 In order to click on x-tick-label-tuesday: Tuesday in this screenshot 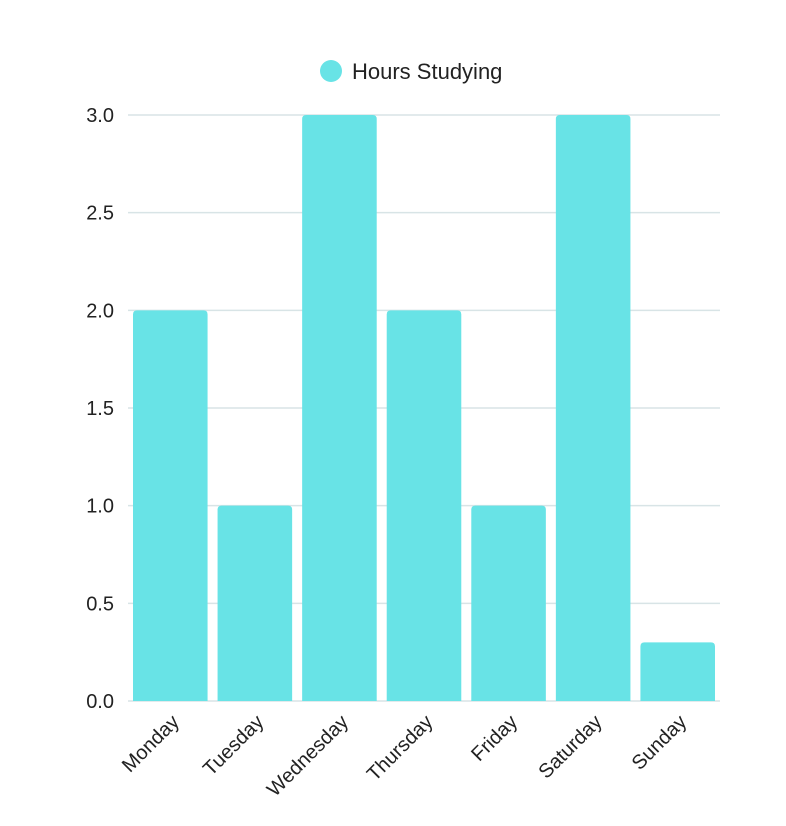, I will do `click(233, 745)`.